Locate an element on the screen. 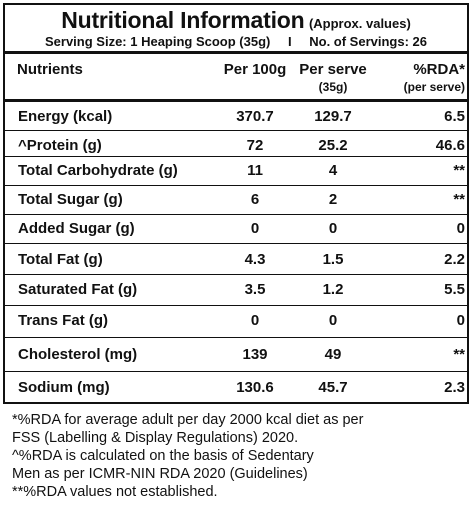 This screenshot has width=474, height=518. col-header-rda-sub: (per serve) is located at coordinates (434, 87).